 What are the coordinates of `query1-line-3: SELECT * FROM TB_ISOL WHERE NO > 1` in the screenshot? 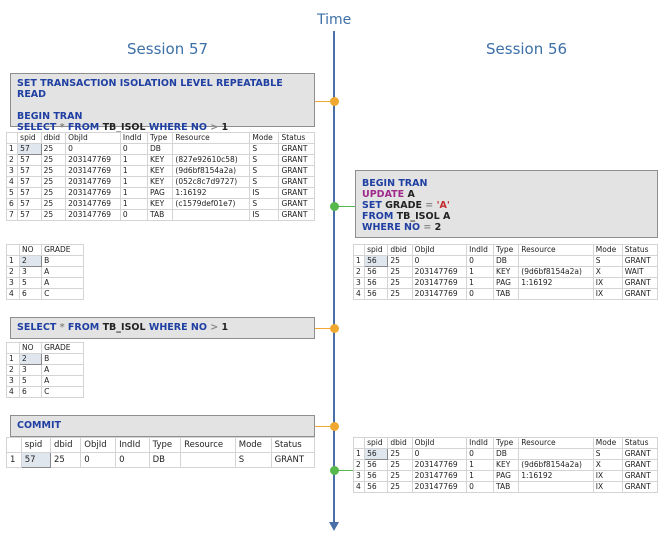 It's located at (162, 127).